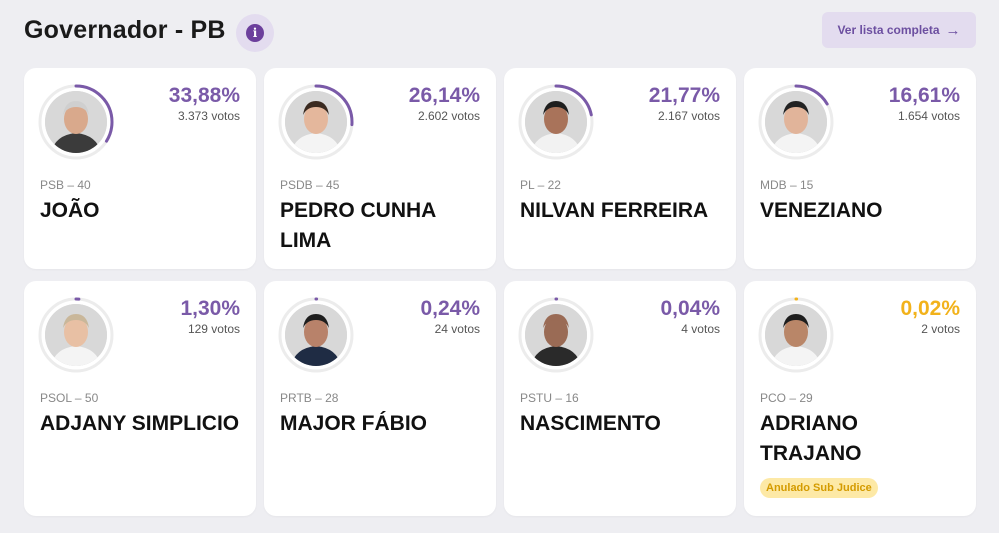 This screenshot has width=999, height=533. Describe the element at coordinates (787, 185) in the screenshot. I see `party-number: MDB – 15` at that location.